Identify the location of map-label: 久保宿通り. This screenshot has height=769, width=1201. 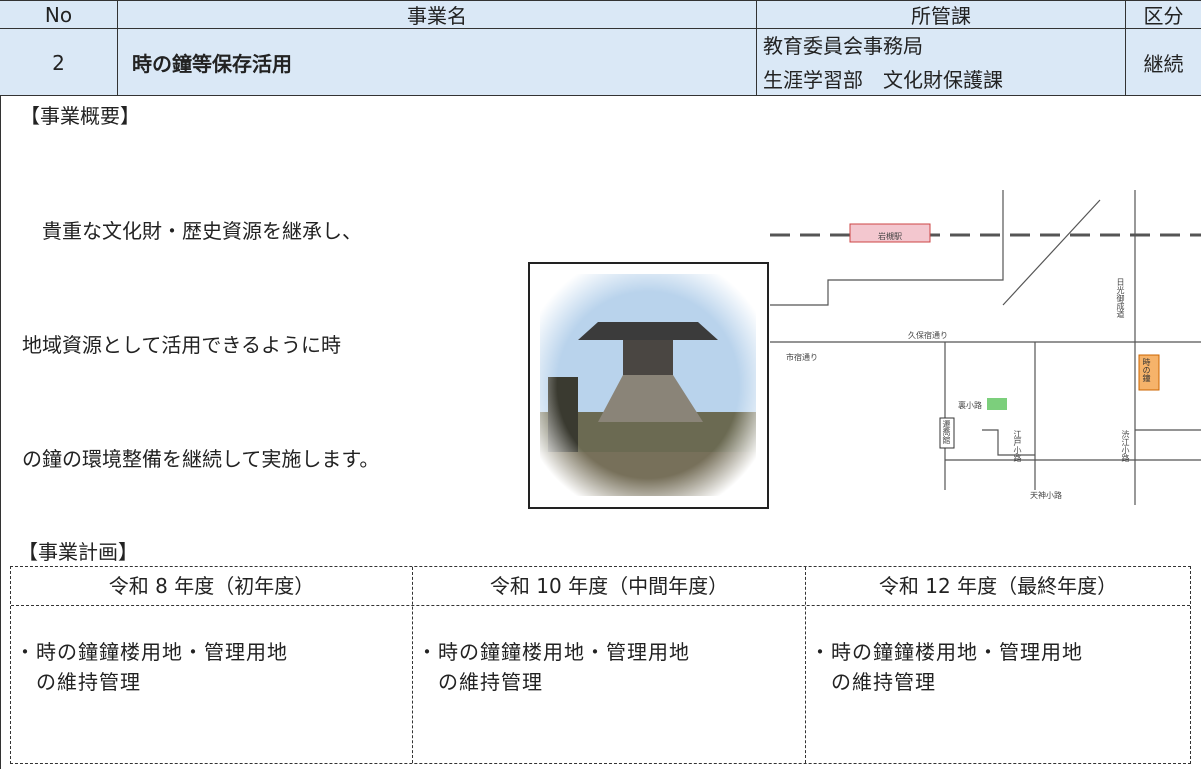
(928, 335).